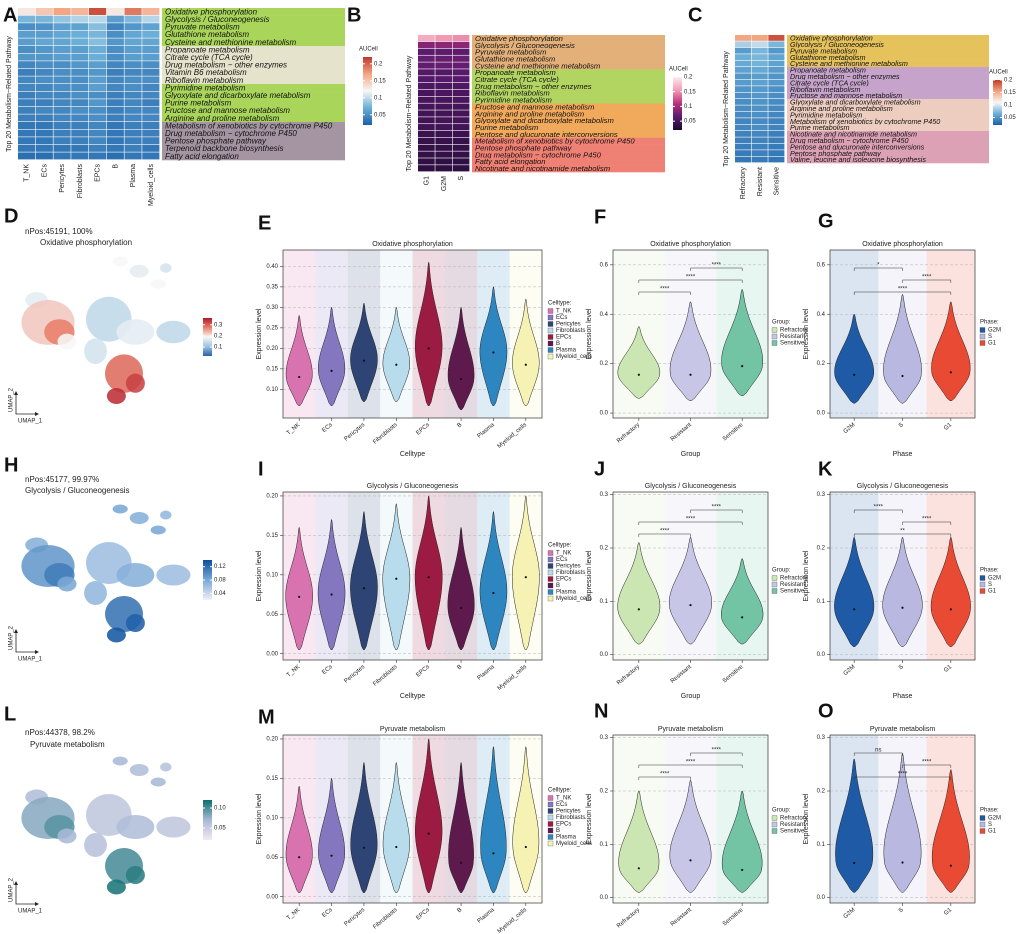 The width and height of the screenshot is (1020, 934). Describe the element at coordinates (994, 579) in the screenshot. I see `legend-label: G2M` at that location.